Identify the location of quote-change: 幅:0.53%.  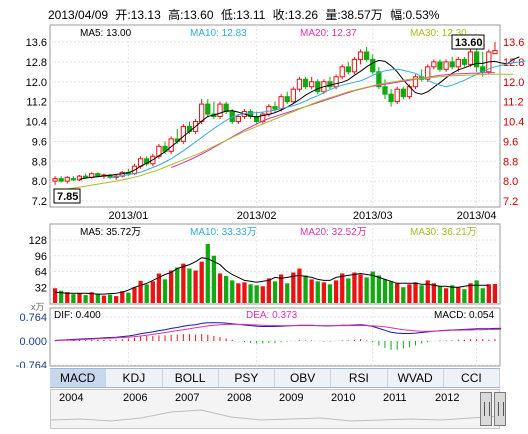
(415, 15).